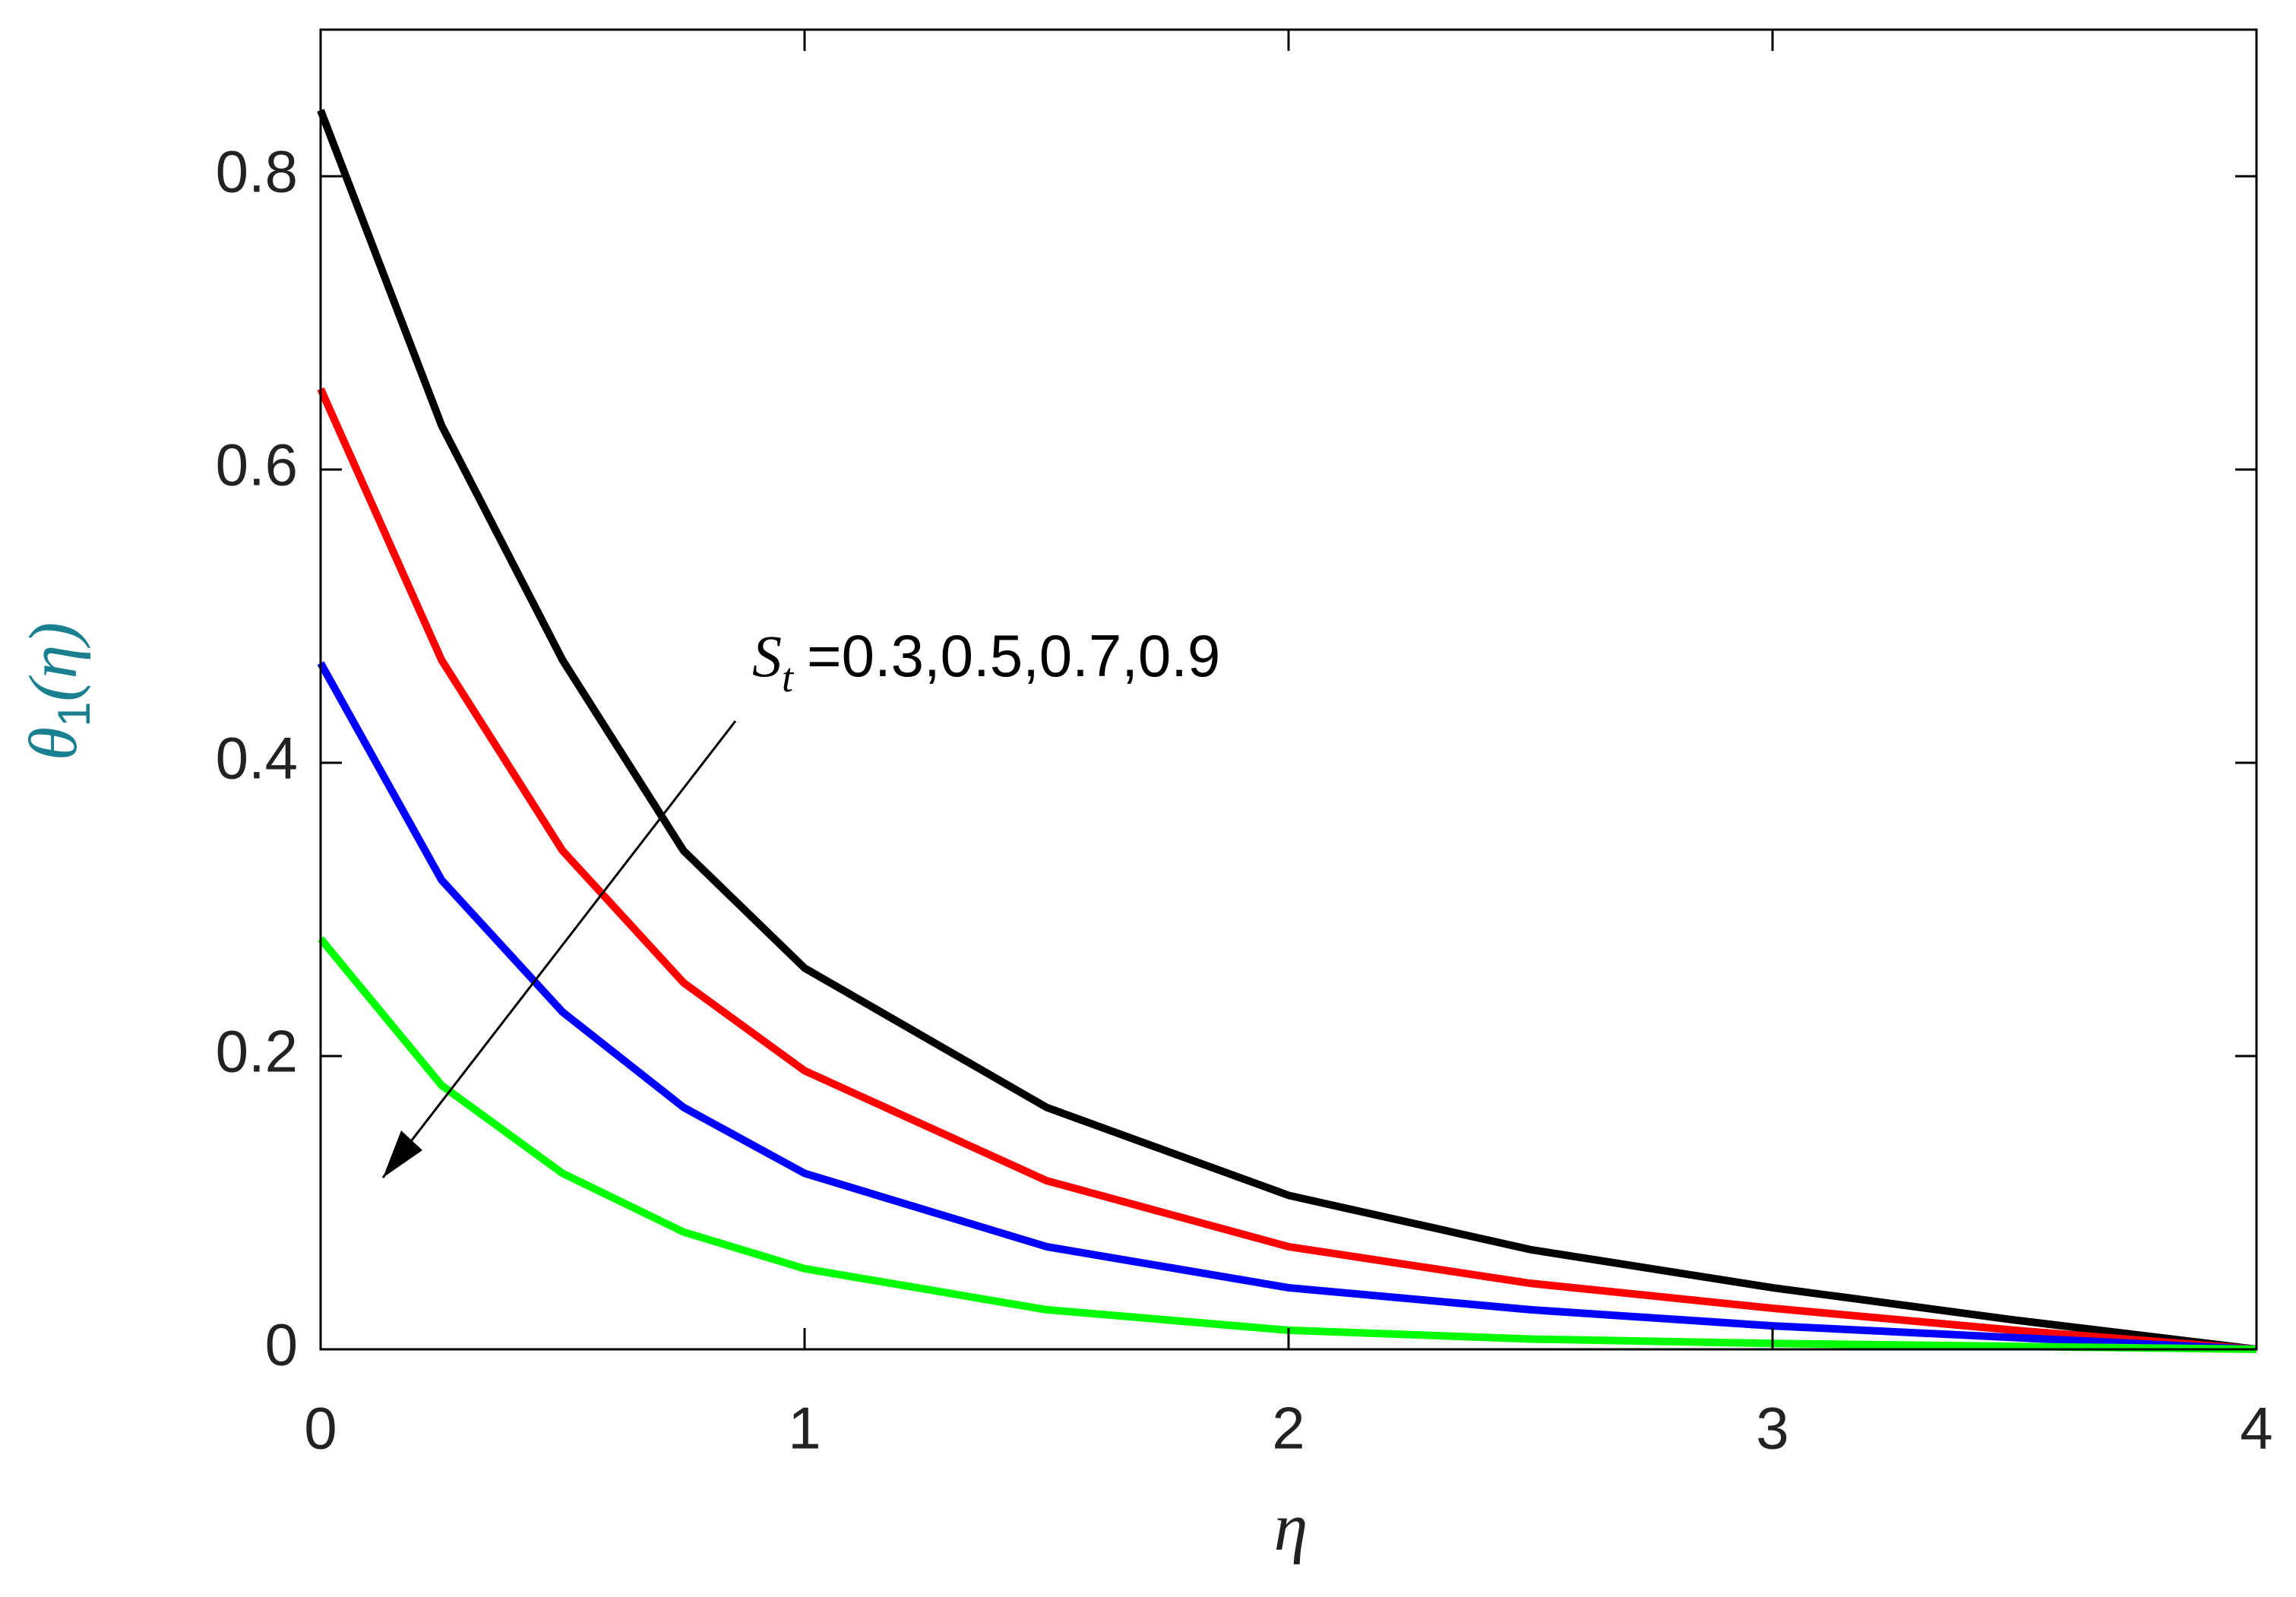 This screenshot has width=2296, height=1597. What do you see at coordinates (559, 949) in the screenshot?
I see `annotation-arrow` at bounding box center [559, 949].